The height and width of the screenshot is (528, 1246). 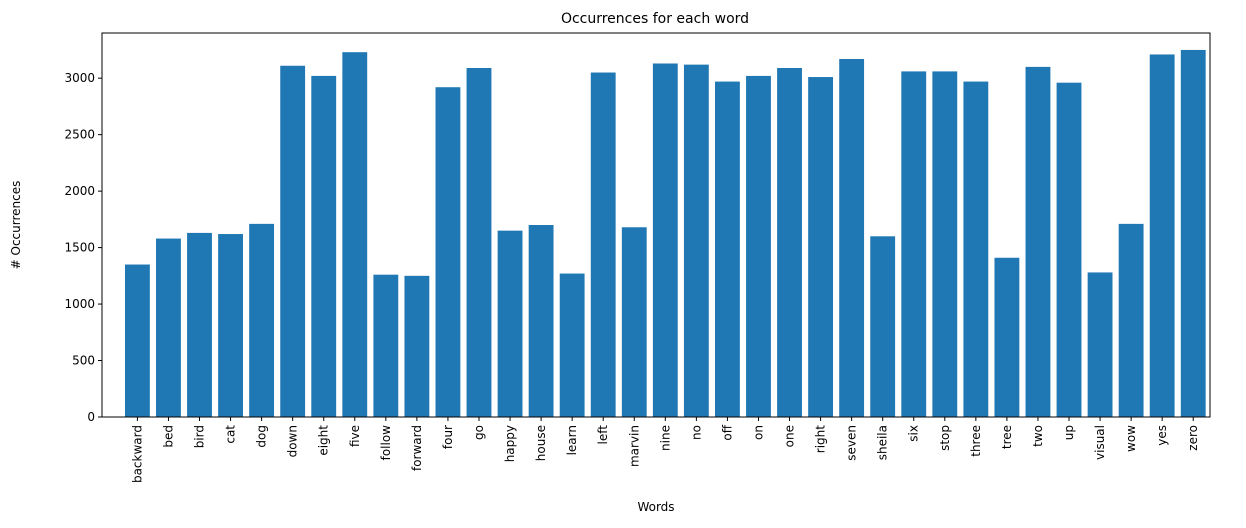 What do you see at coordinates (541, 321) in the screenshot?
I see `bar-house` at bounding box center [541, 321].